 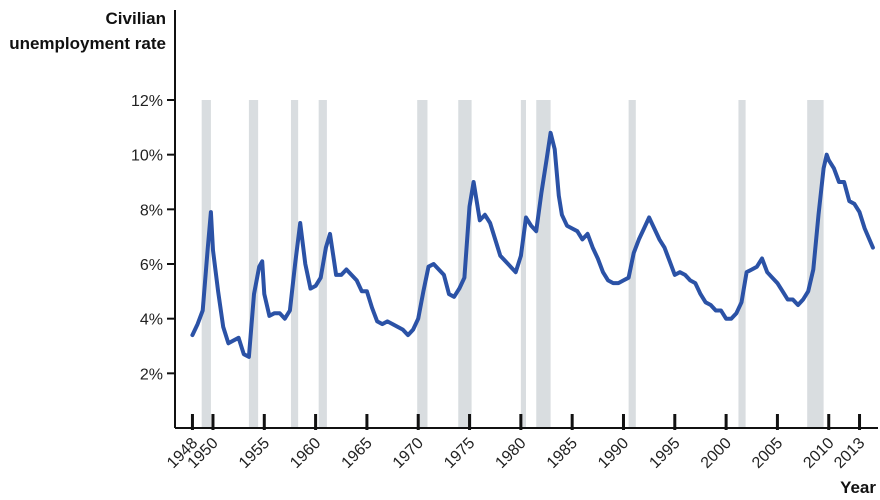 What do you see at coordinates (510, 453) in the screenshot?
I see `x-tick-label: 1980` at bounding box center [510, 453].